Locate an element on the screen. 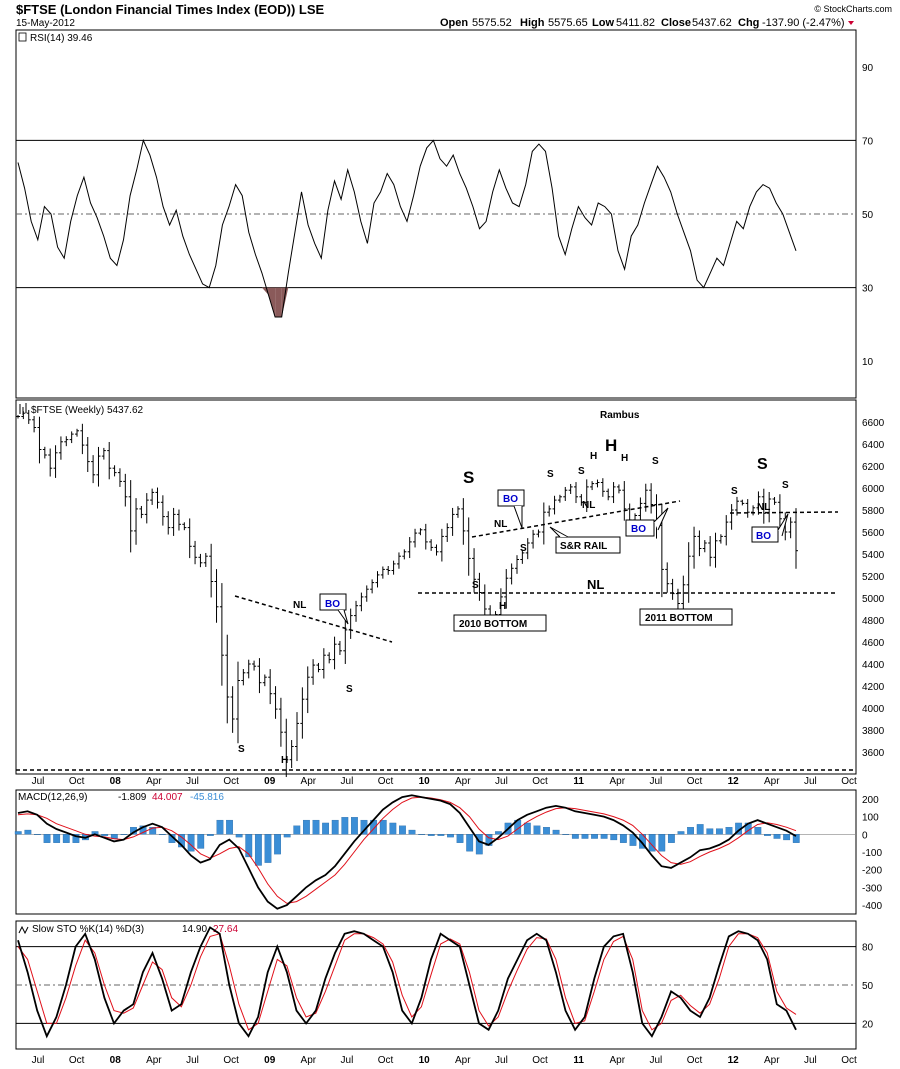  ann-h-09: H is located at coordinates (284, 760).